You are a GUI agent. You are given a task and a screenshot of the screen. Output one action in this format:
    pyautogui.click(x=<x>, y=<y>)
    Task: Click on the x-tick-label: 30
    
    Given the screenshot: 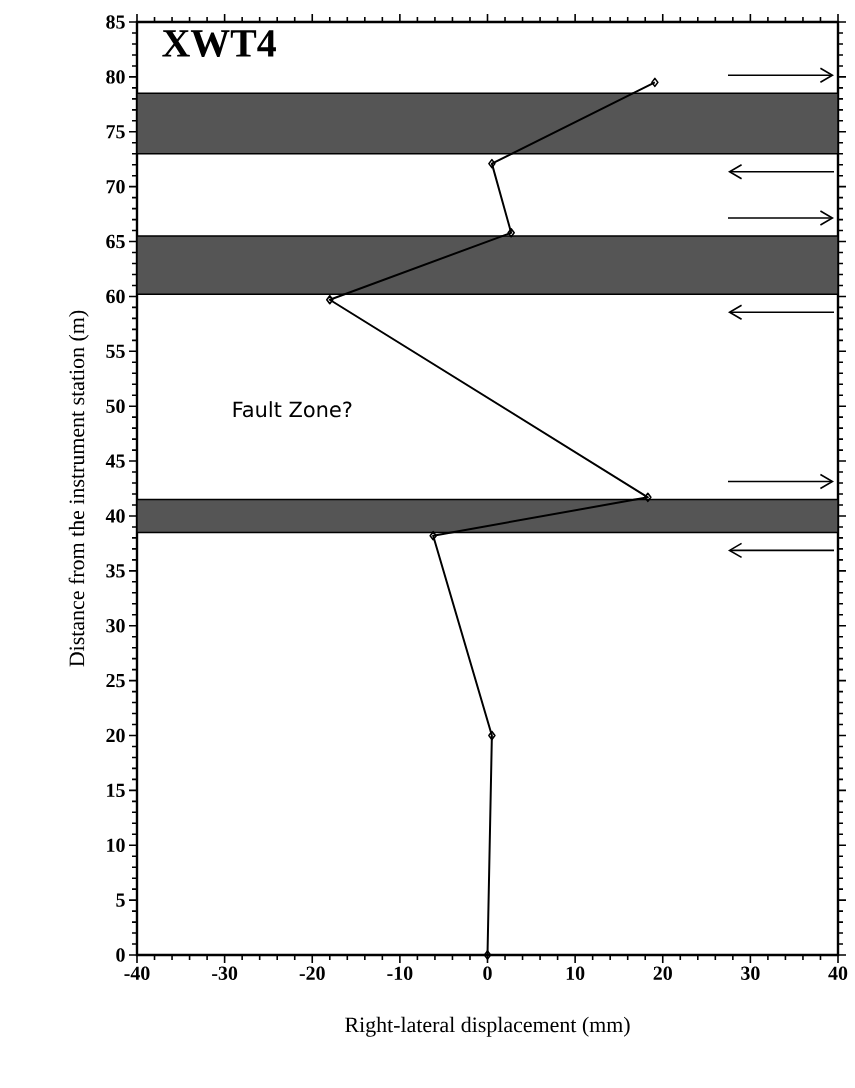 What is the action you would take?
    pyautogui.click(x=750, y=973)
    